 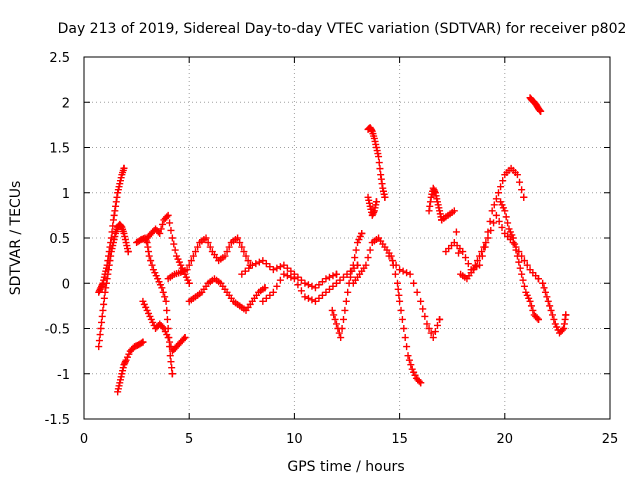 What do you see at coordinates (610, 439) in the screenshot?
I see `x-tick-label: 25` at bounding box center [610, 439].